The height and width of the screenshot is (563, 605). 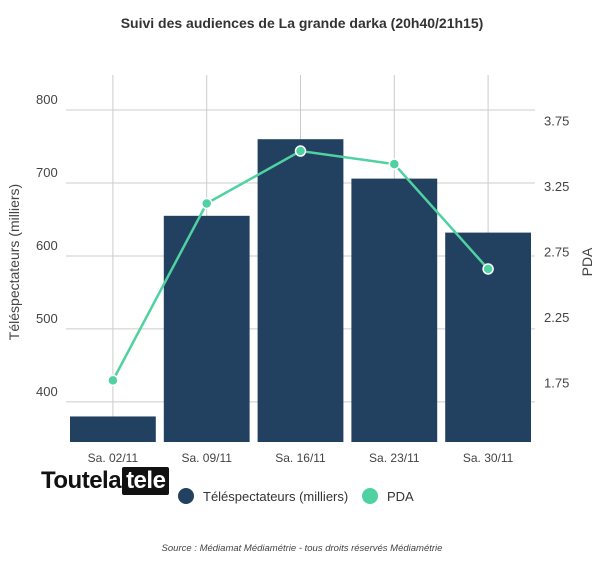 I want to click on y2-axis-label: PDA, so click(x=587, y=261).